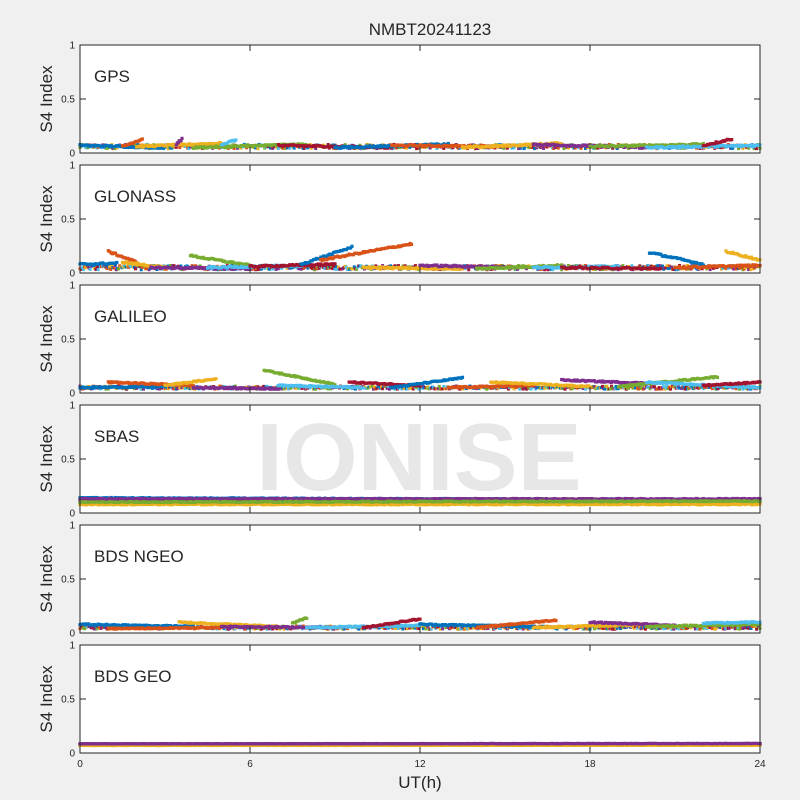  What do you see at coordinates (135, 196) in the screenshot?
I see `panel-label: GLONASS` at bounding box center [135, 196].